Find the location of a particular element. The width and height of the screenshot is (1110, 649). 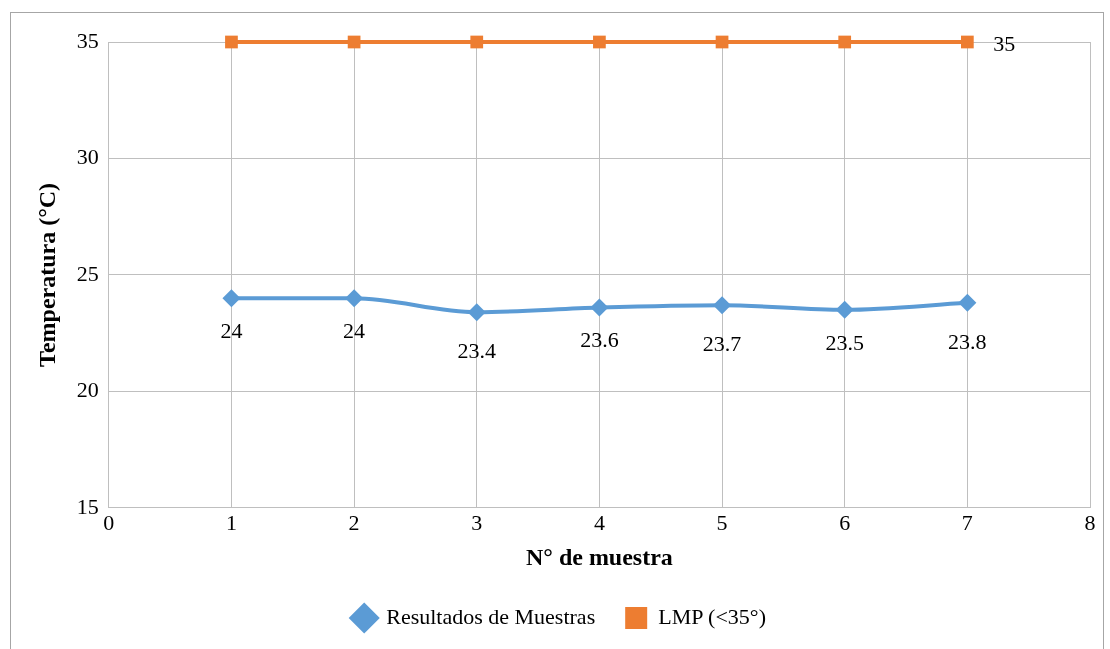

x-tick-label: 6 is located at coordinates (845, 522).